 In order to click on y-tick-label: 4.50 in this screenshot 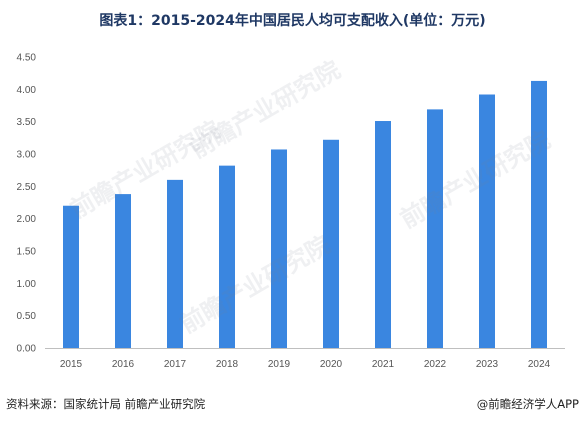, I will do `click(27, 58)`.